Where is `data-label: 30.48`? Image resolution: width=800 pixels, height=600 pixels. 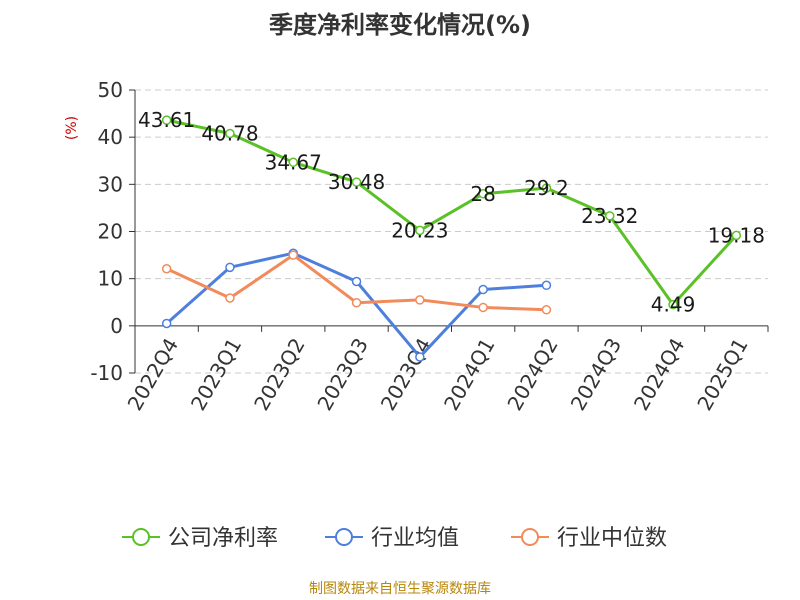
data-label: 30.48 is located at coordinates (356, 182).